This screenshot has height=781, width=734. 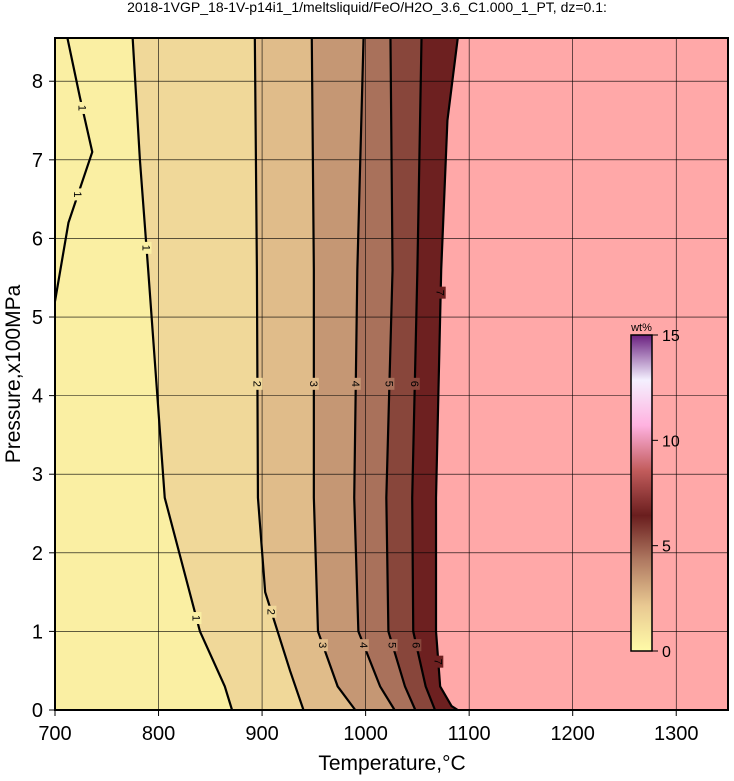 I want to click on y-tick-label: 2, so click(x=37, y=554).